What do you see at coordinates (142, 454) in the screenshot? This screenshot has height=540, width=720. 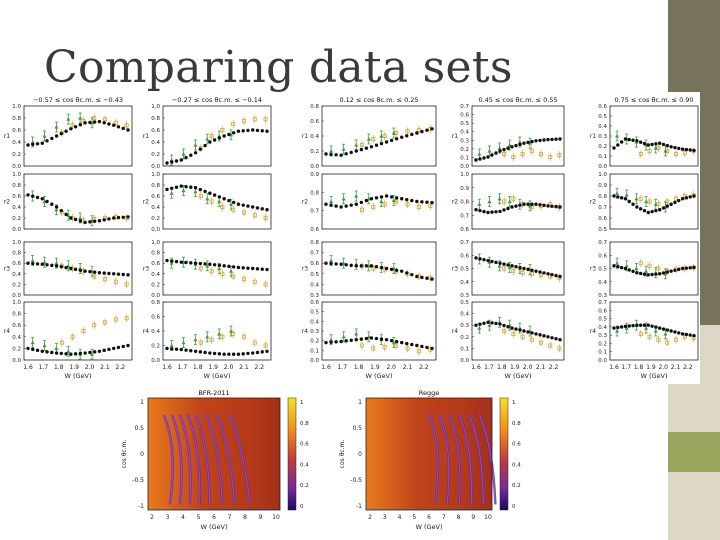 I see `y-tick-label: 0` at bounding box center [142, 454].